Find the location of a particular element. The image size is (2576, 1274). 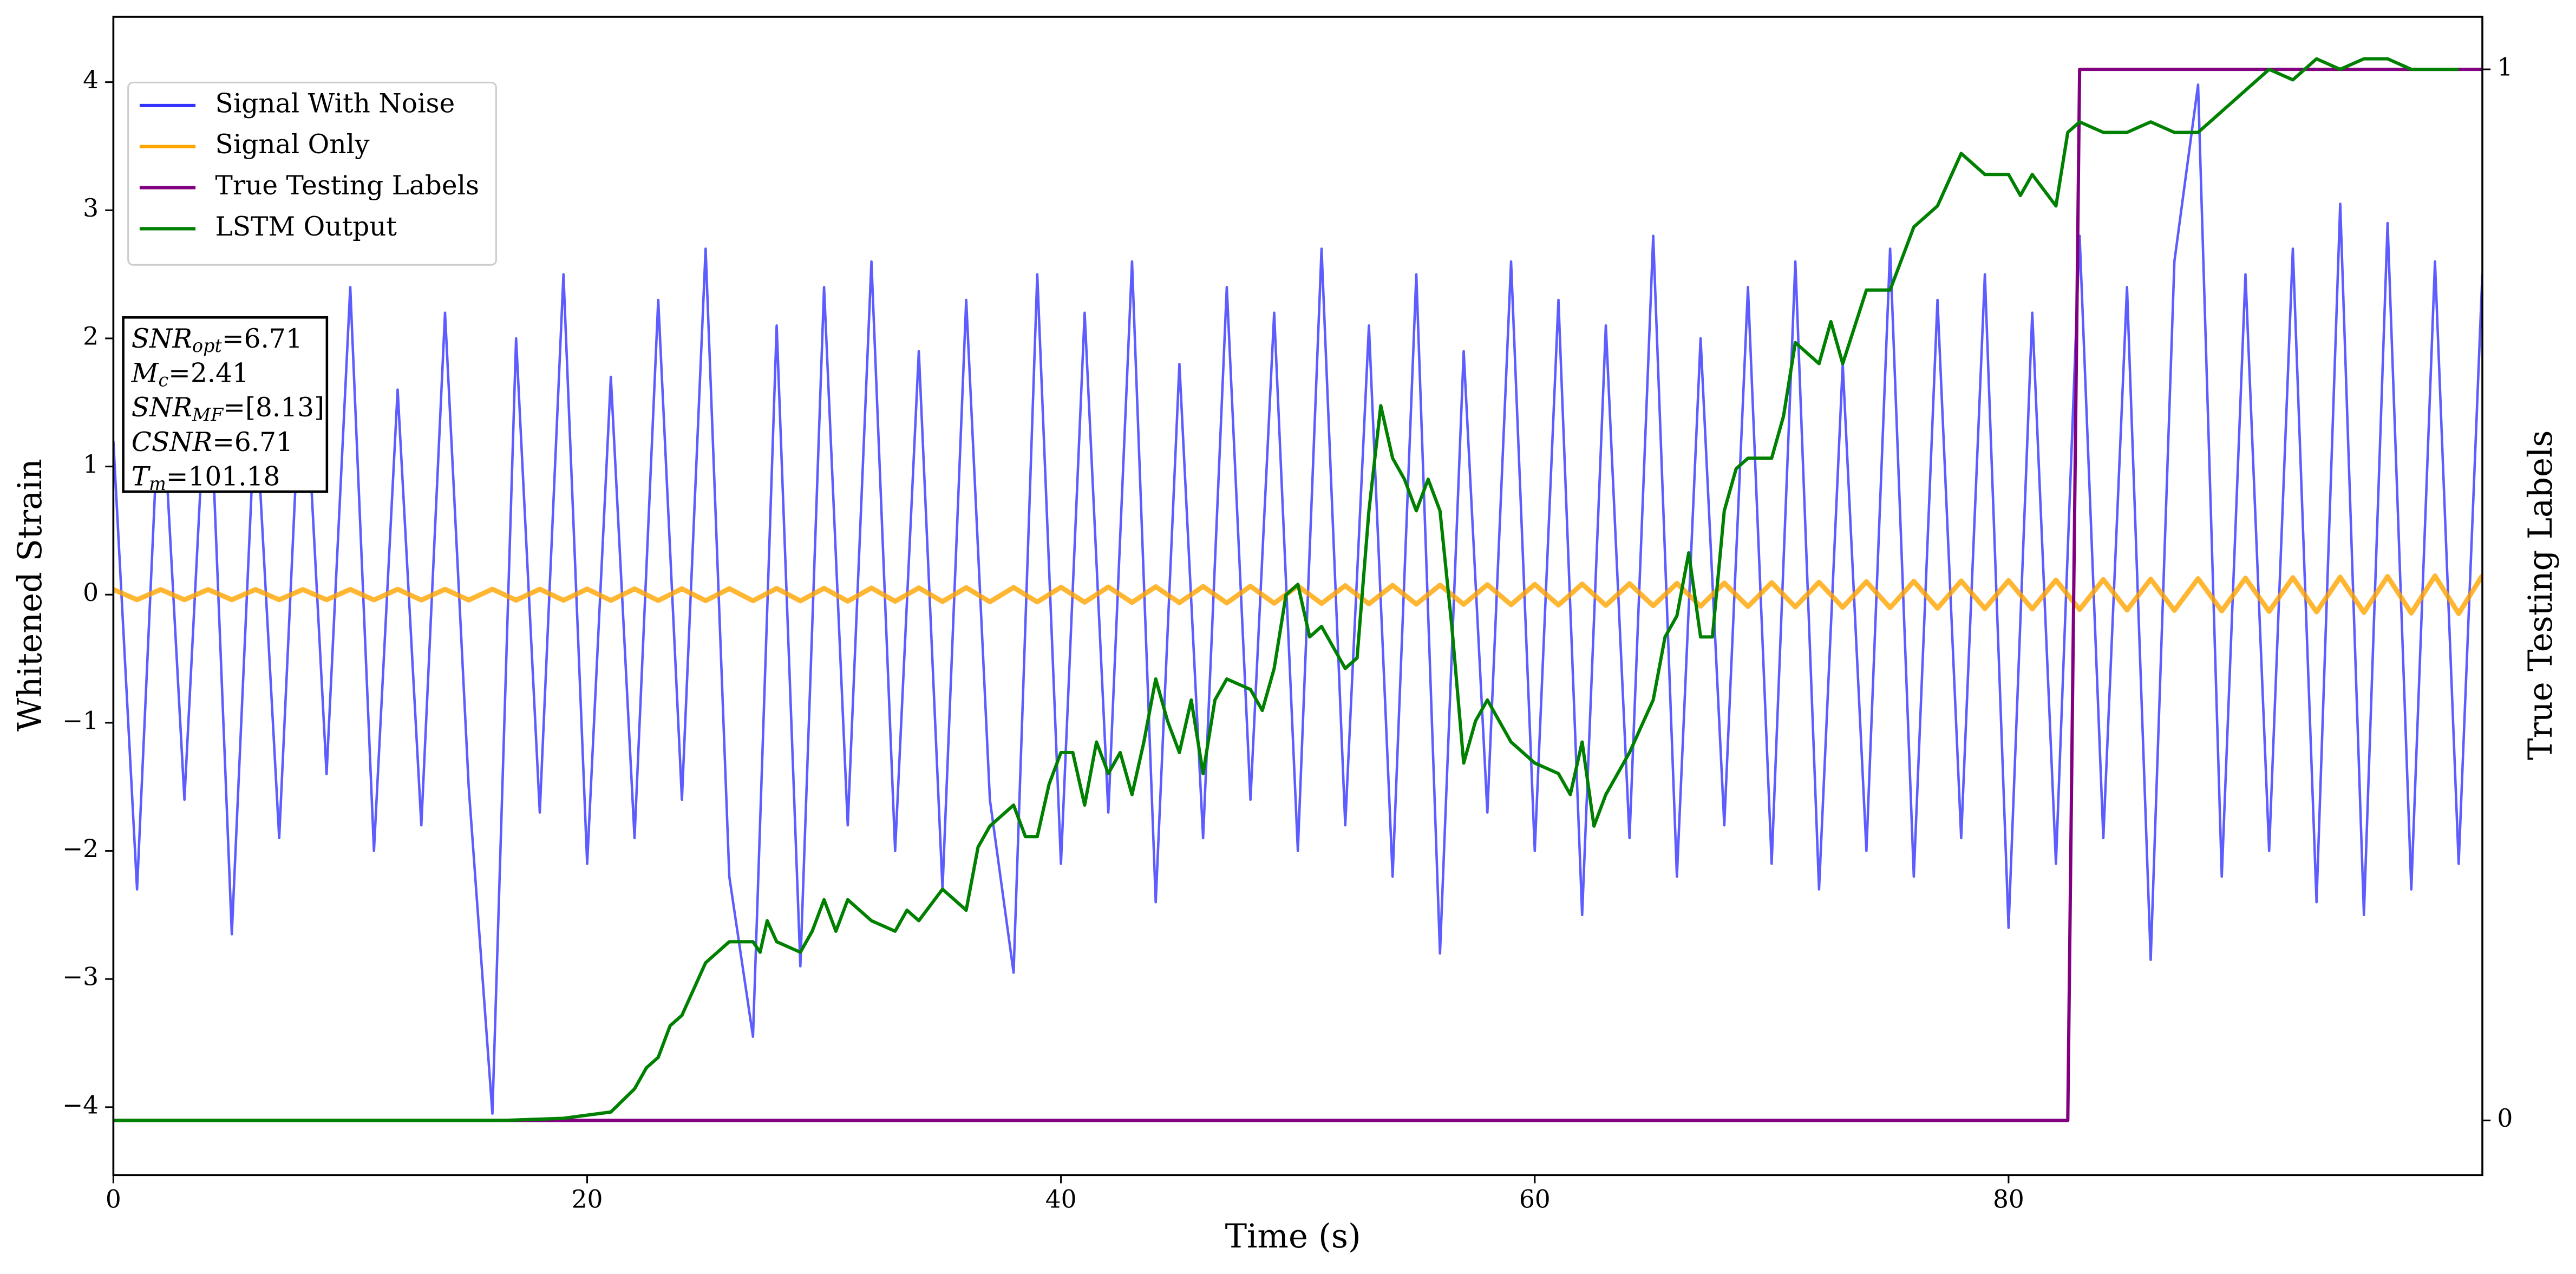

annotation-sub: opt is located at coordinates (207, 345).